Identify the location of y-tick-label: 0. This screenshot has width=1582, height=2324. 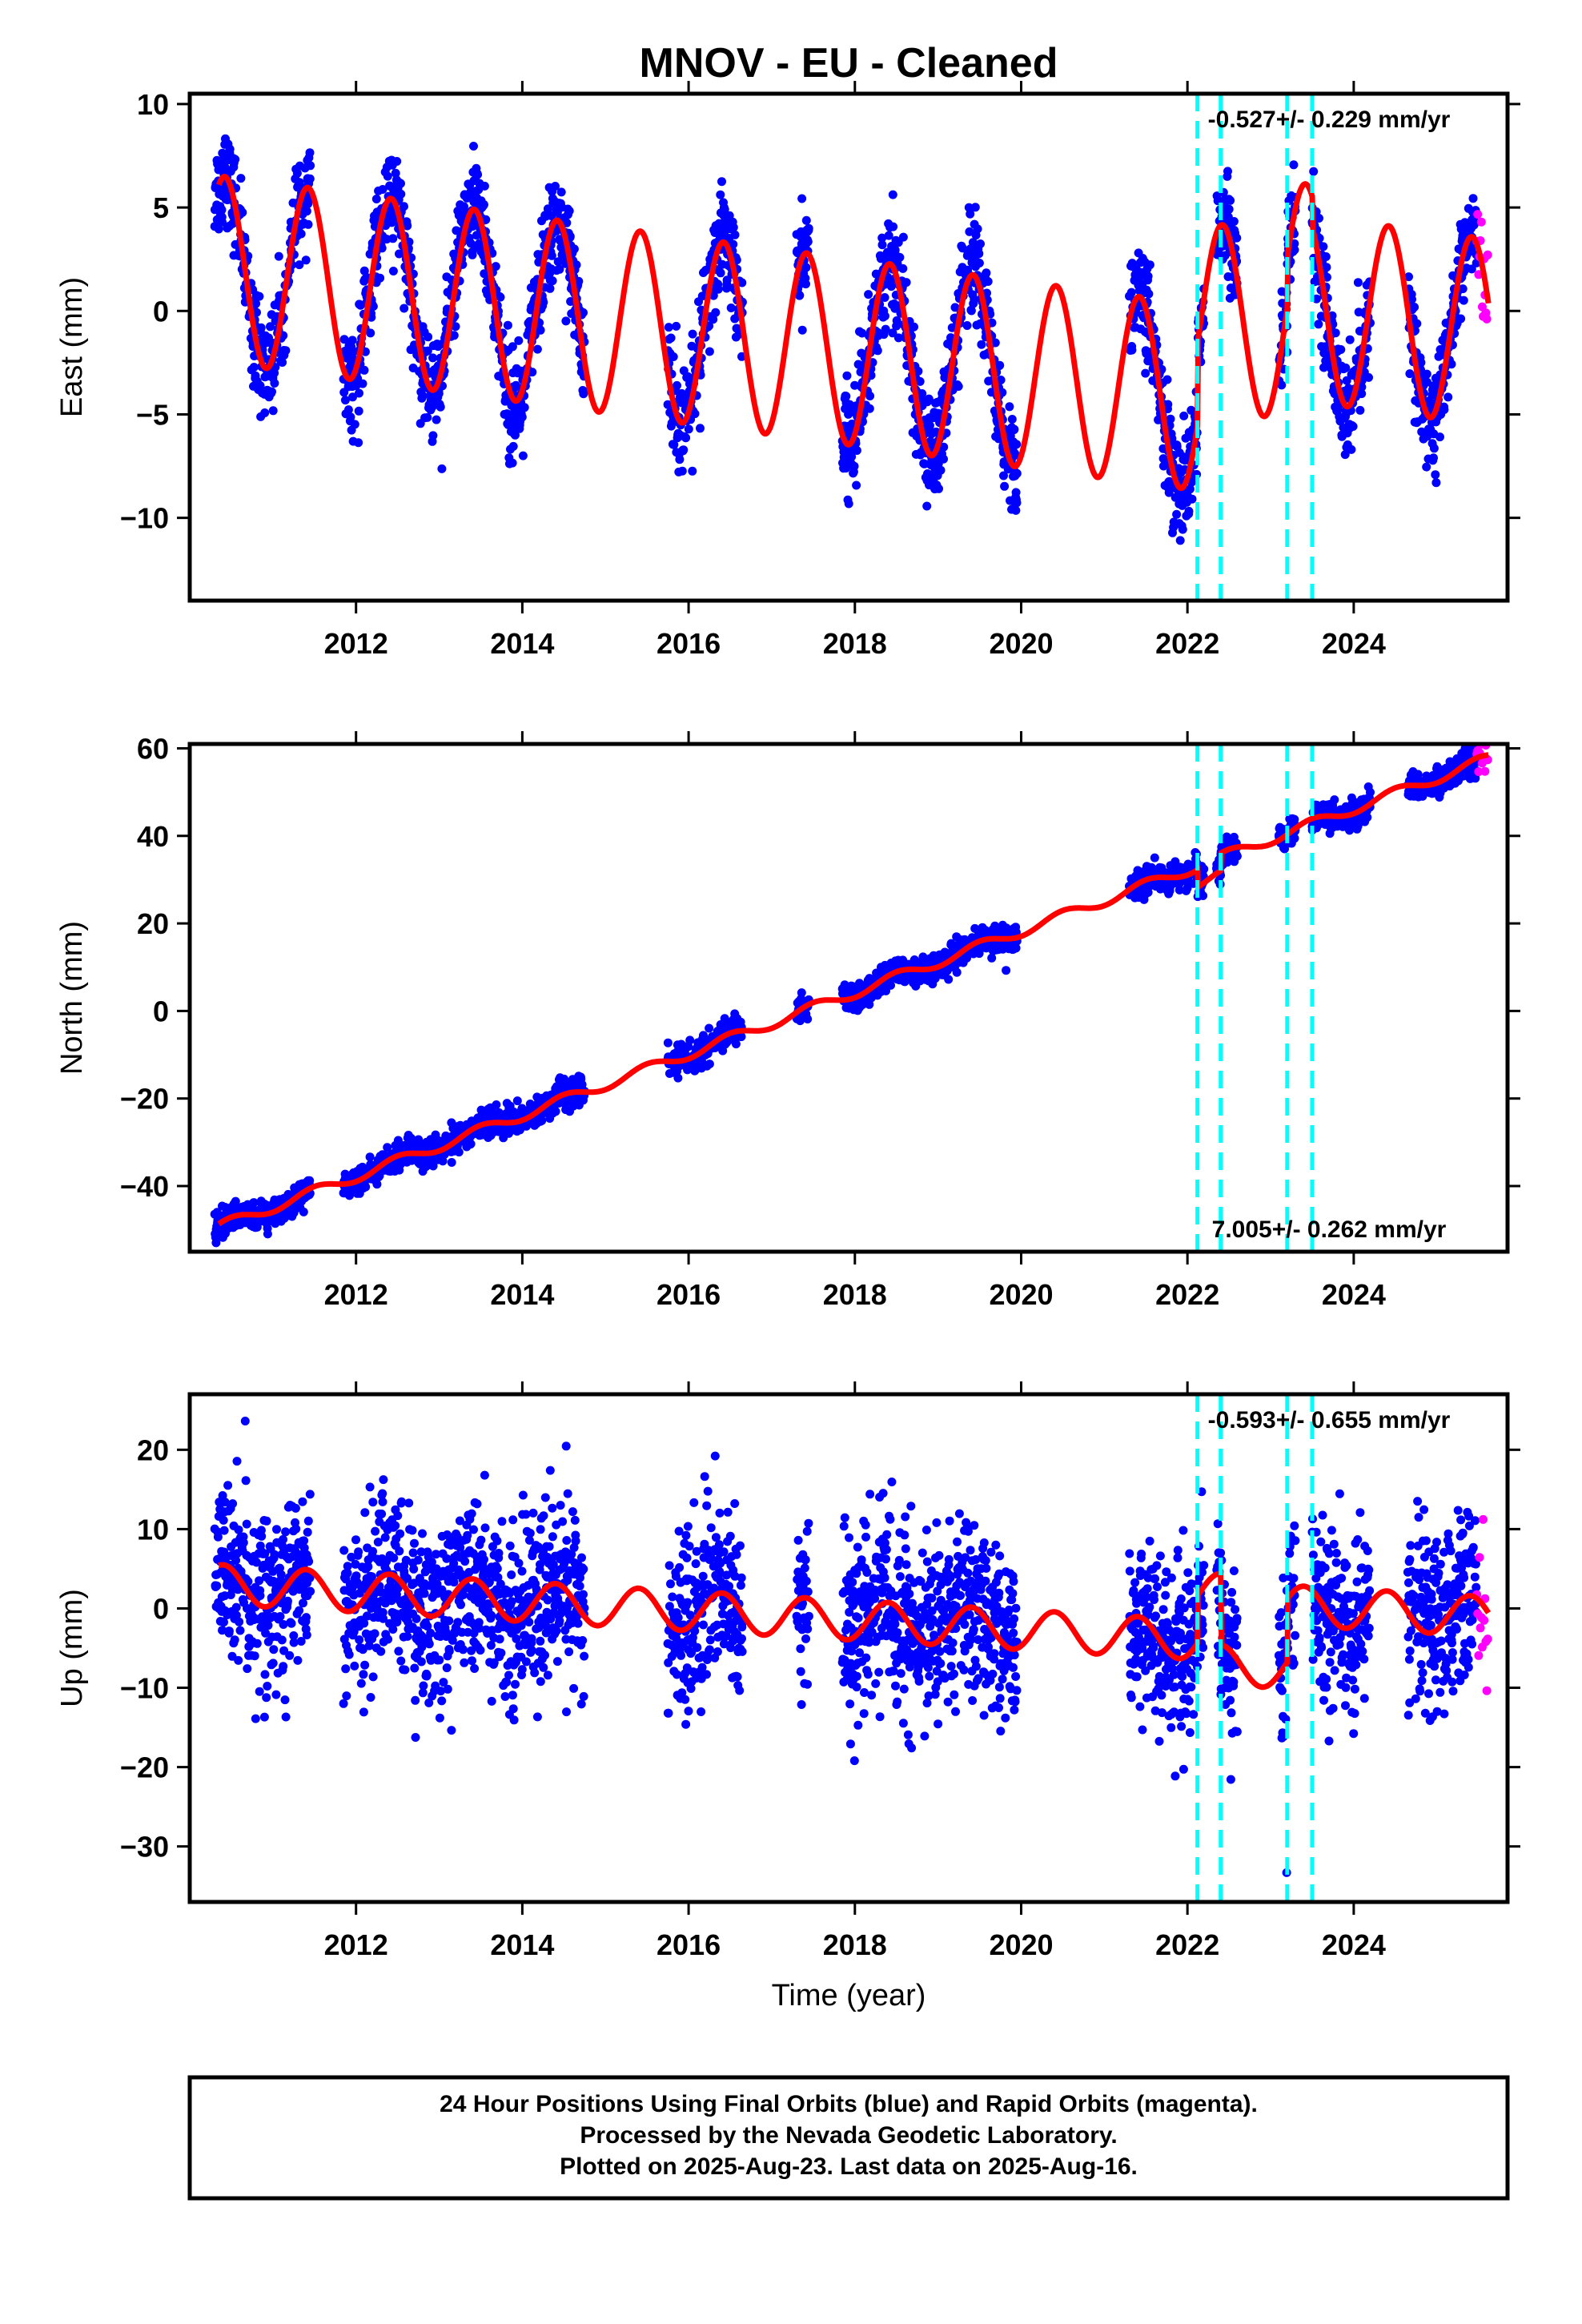
(161, 311).